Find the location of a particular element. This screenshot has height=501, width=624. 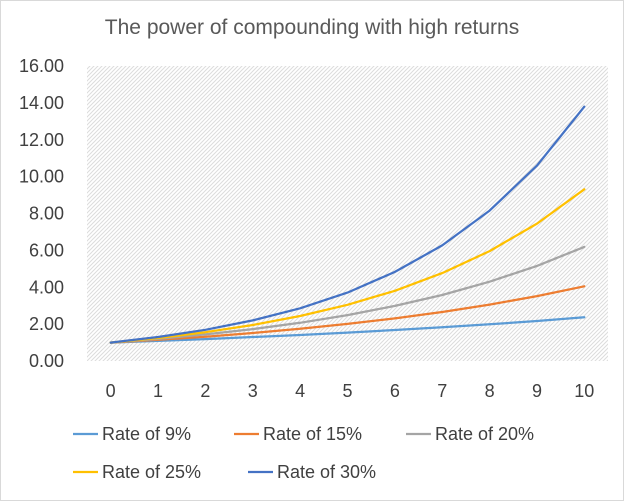

legend-label: Rate of 20% is located at coordinates (484, 434).